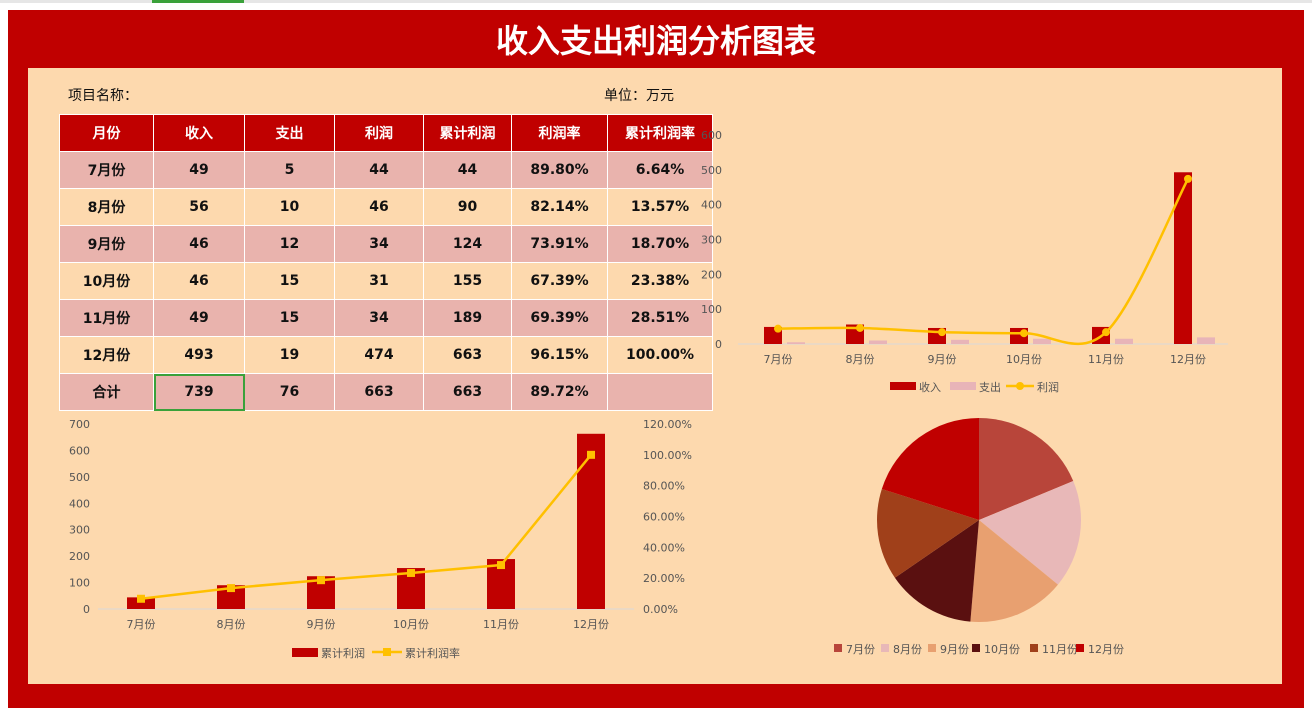 The image size is (1312, 718). I want to click on y-tick-label: 0, so click(718, 344).